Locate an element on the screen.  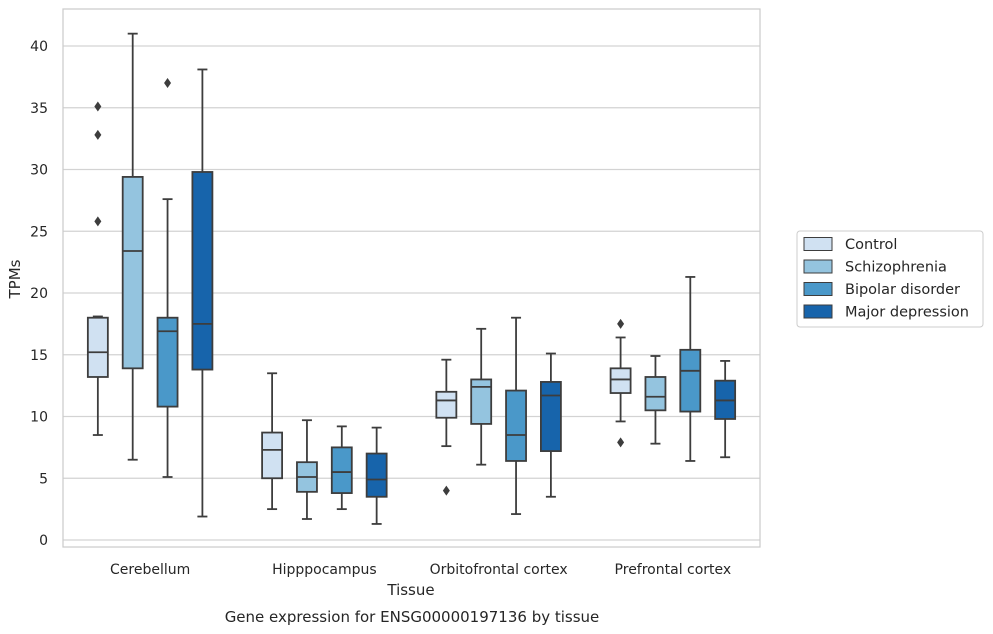
x-tick-label: Orbitofrontal cortex is located at coordinates (499, 570).